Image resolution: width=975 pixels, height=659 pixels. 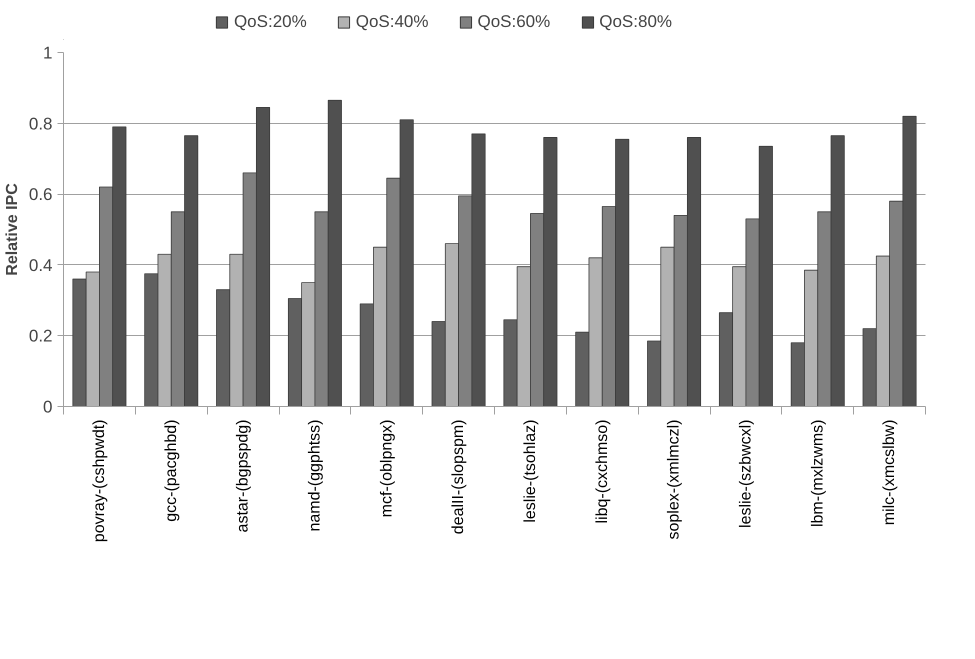 What do you see at coordinates (48, 53) in the screenshot?
I see `y-tick-label: 1` at bounding box center [48, 53].